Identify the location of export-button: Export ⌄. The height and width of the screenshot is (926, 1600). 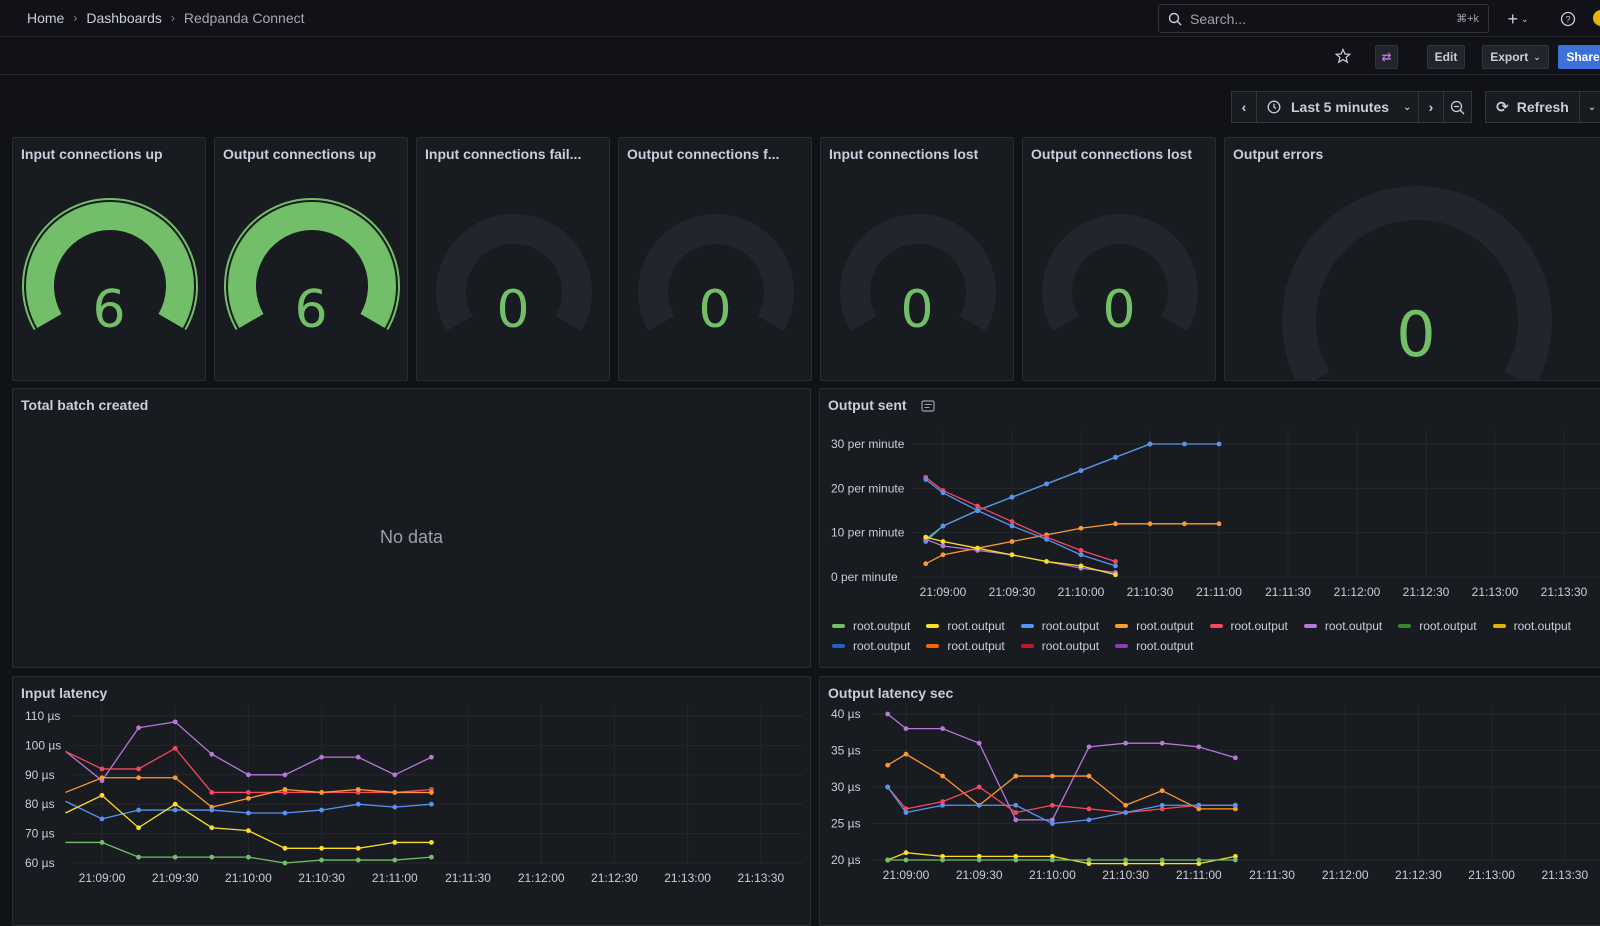
(1515, 57).